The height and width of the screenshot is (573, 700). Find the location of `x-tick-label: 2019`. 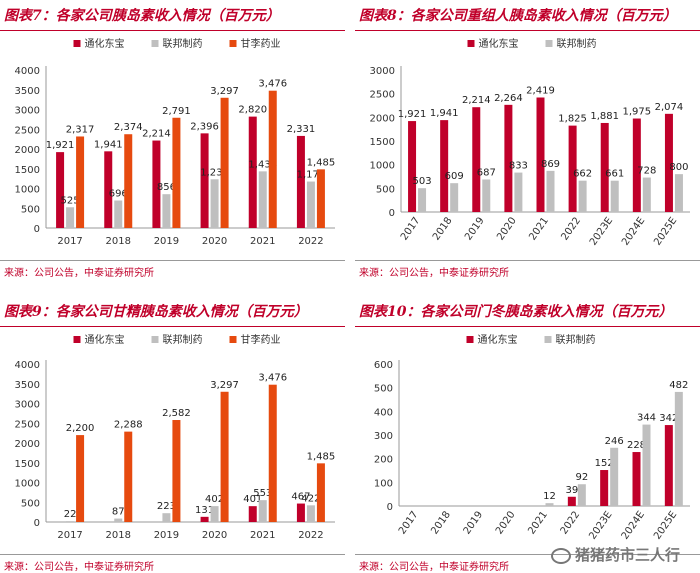

x-tick-label: 2019 is located at coordinates (474, 522).